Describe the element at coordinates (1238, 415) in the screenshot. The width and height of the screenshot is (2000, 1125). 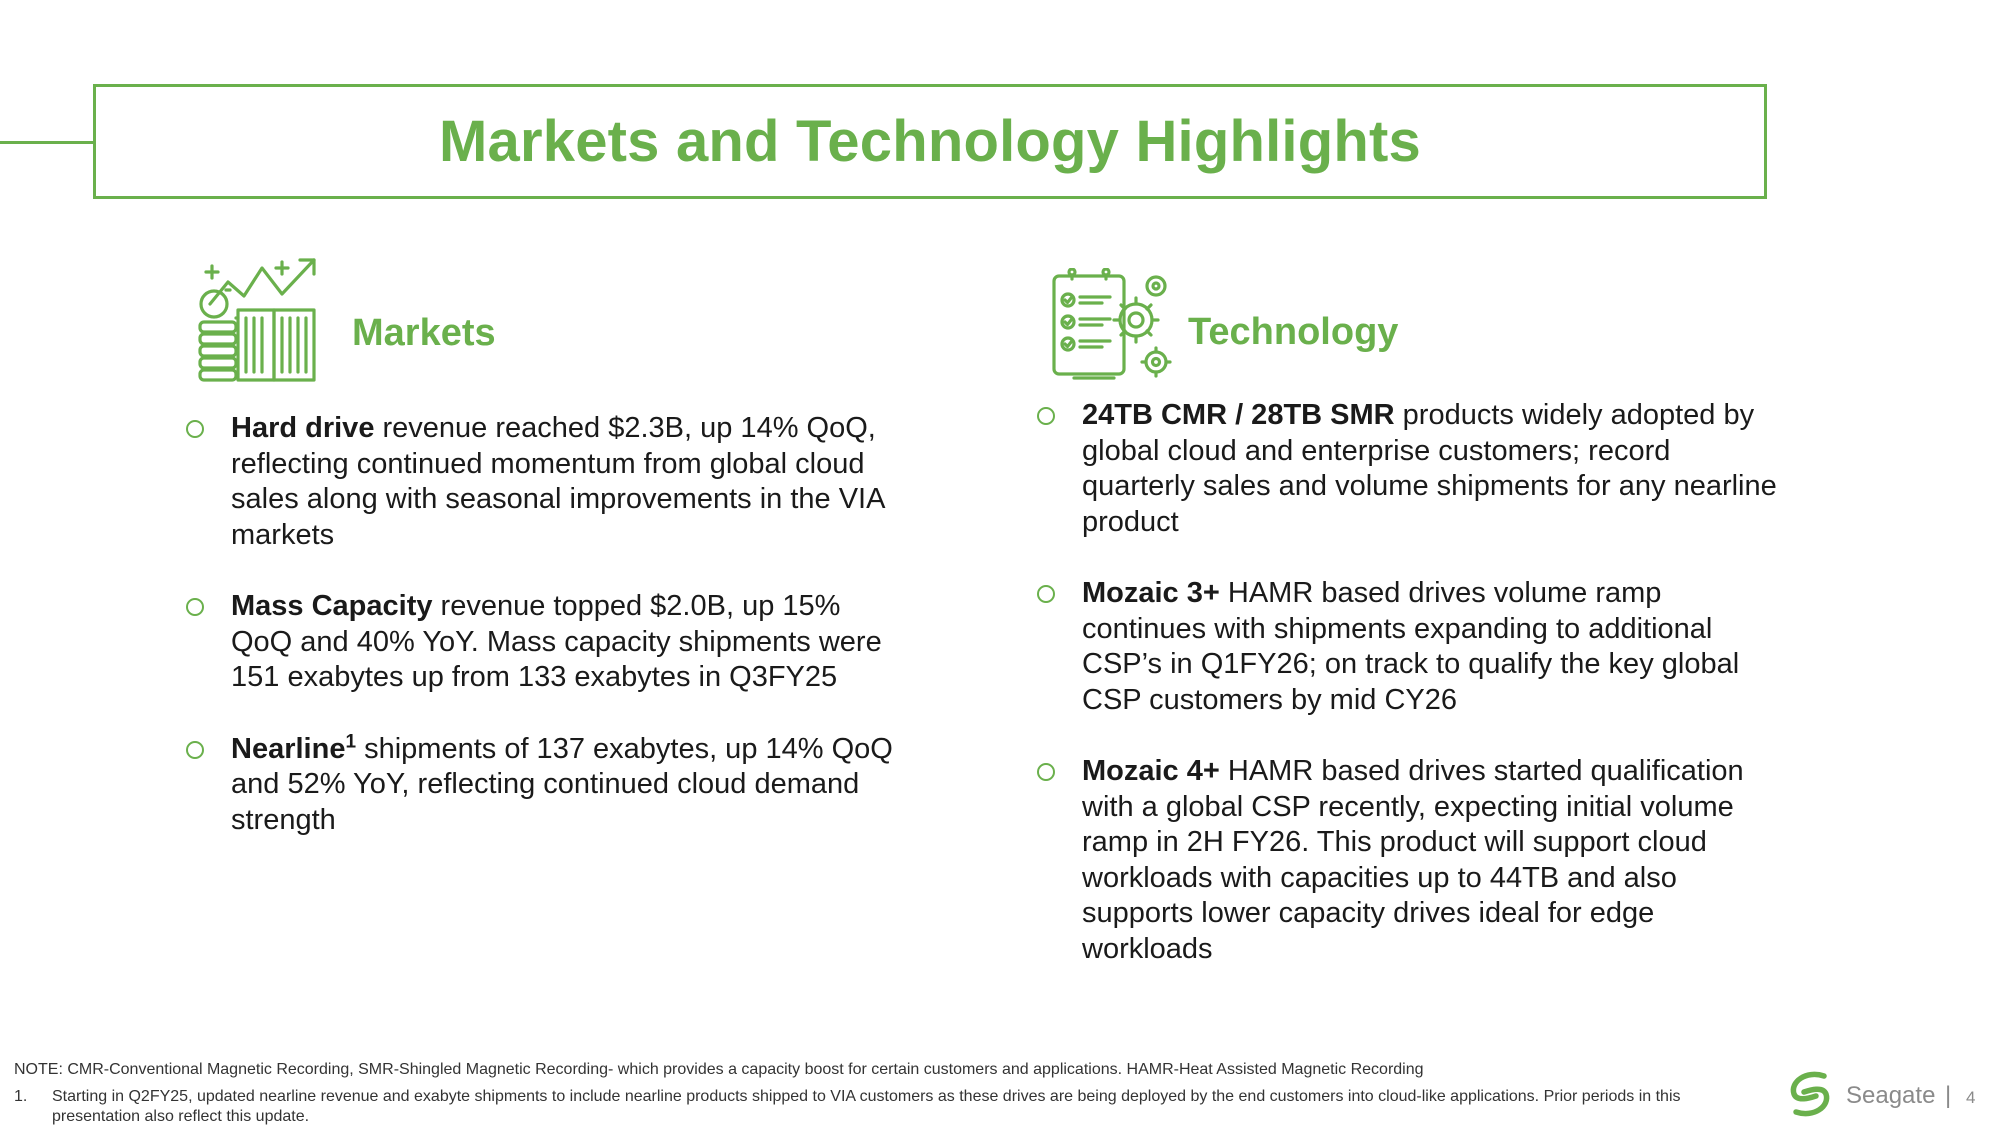
I see `bullet-bold: 24TB CMR / 28TB SMR` at that location.